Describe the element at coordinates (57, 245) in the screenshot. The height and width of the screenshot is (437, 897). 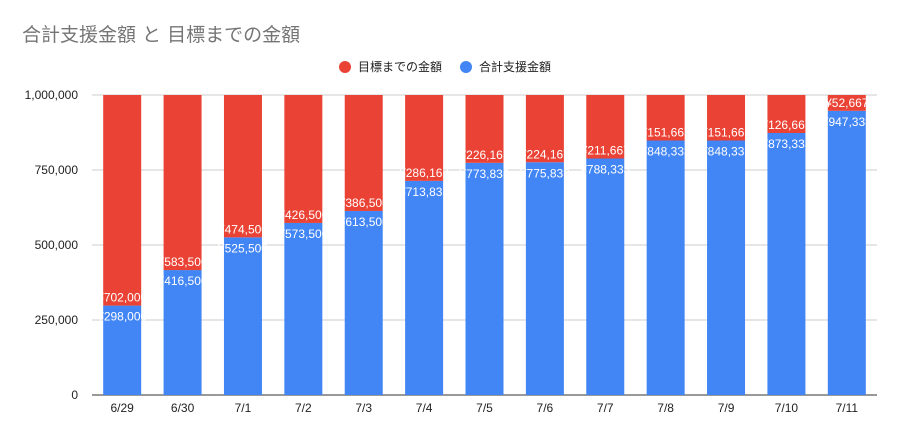
I see `y-tick-label: 500,000` at that location.